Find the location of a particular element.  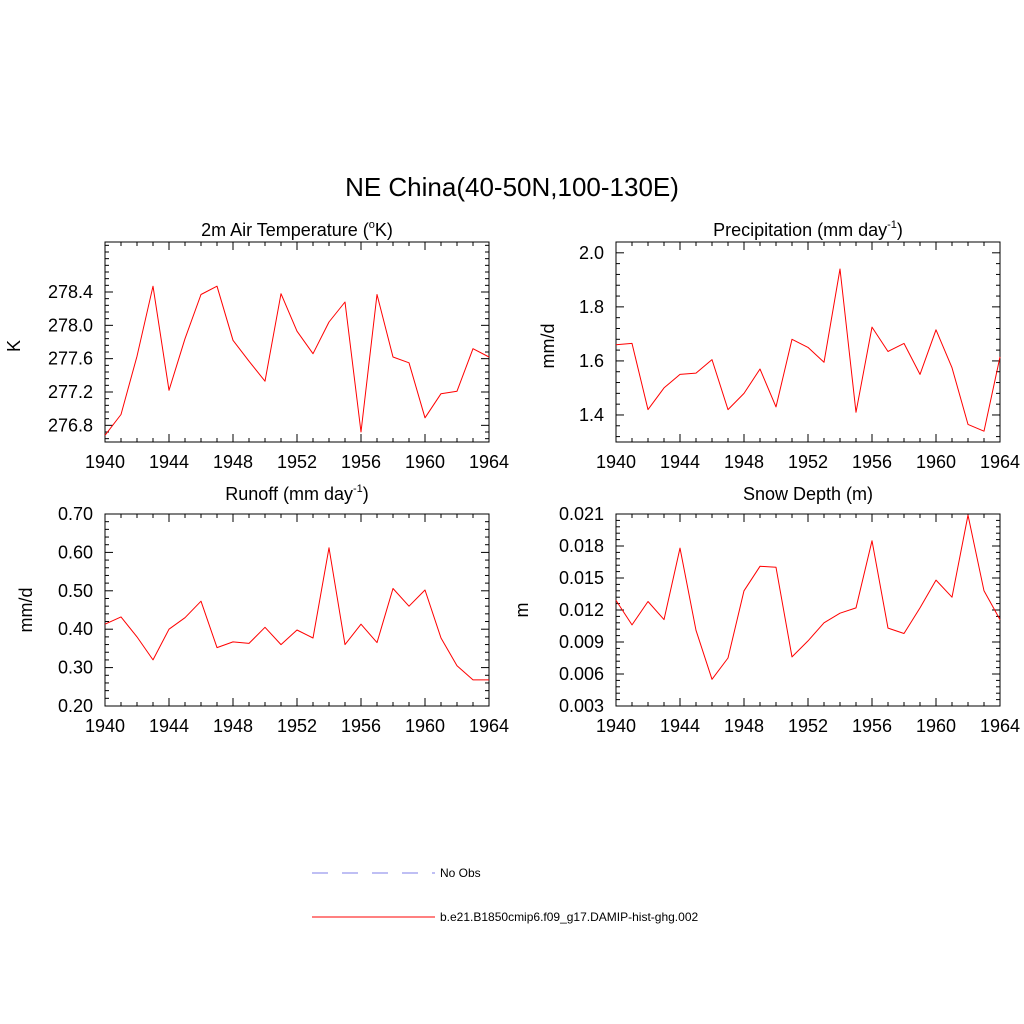

y-tick-label: 0.003 is located at coordinates (581, 706).